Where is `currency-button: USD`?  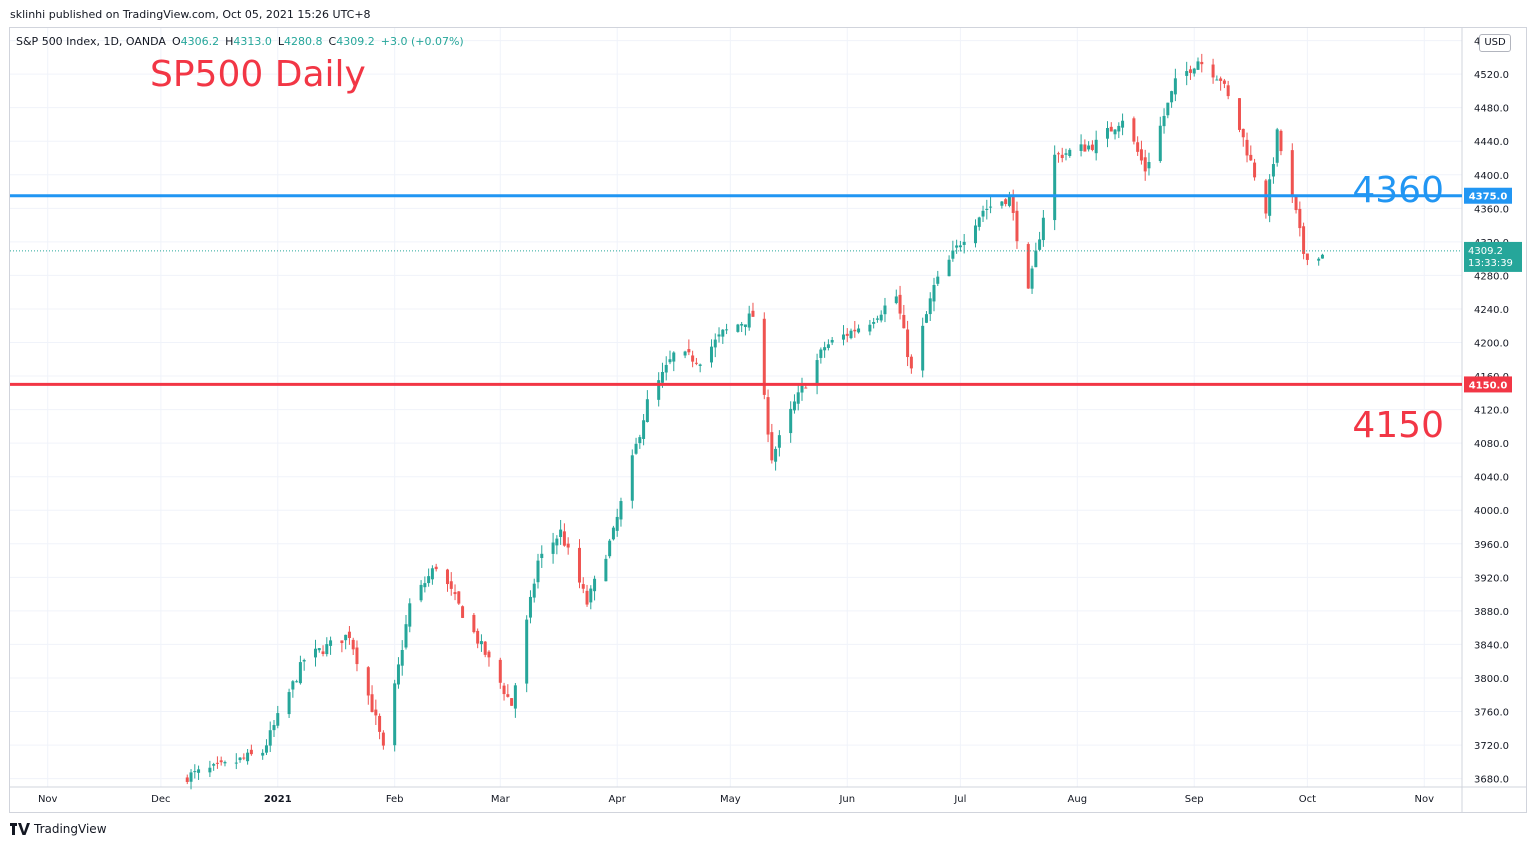 currency-button: USD is located at coordinates (1495, 43).